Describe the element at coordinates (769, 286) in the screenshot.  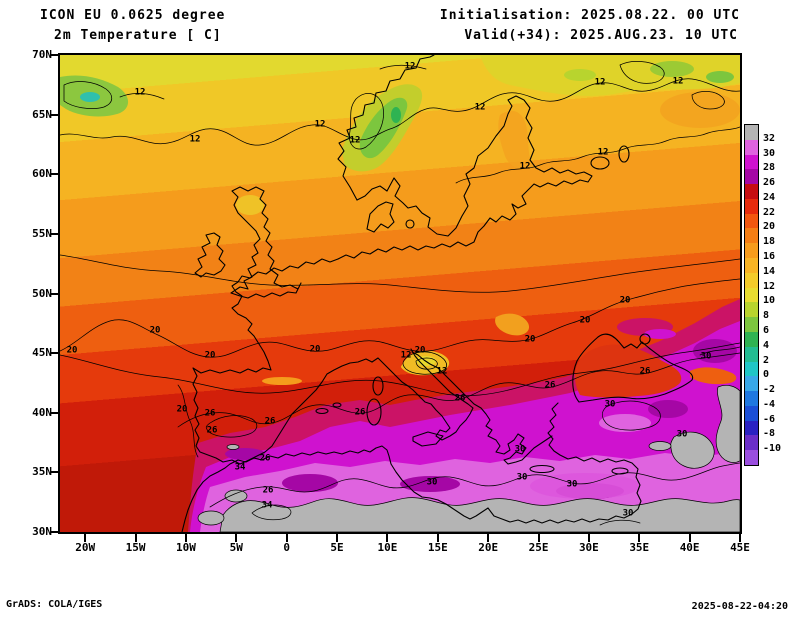
I see `legend-value-label: 12` at that location.